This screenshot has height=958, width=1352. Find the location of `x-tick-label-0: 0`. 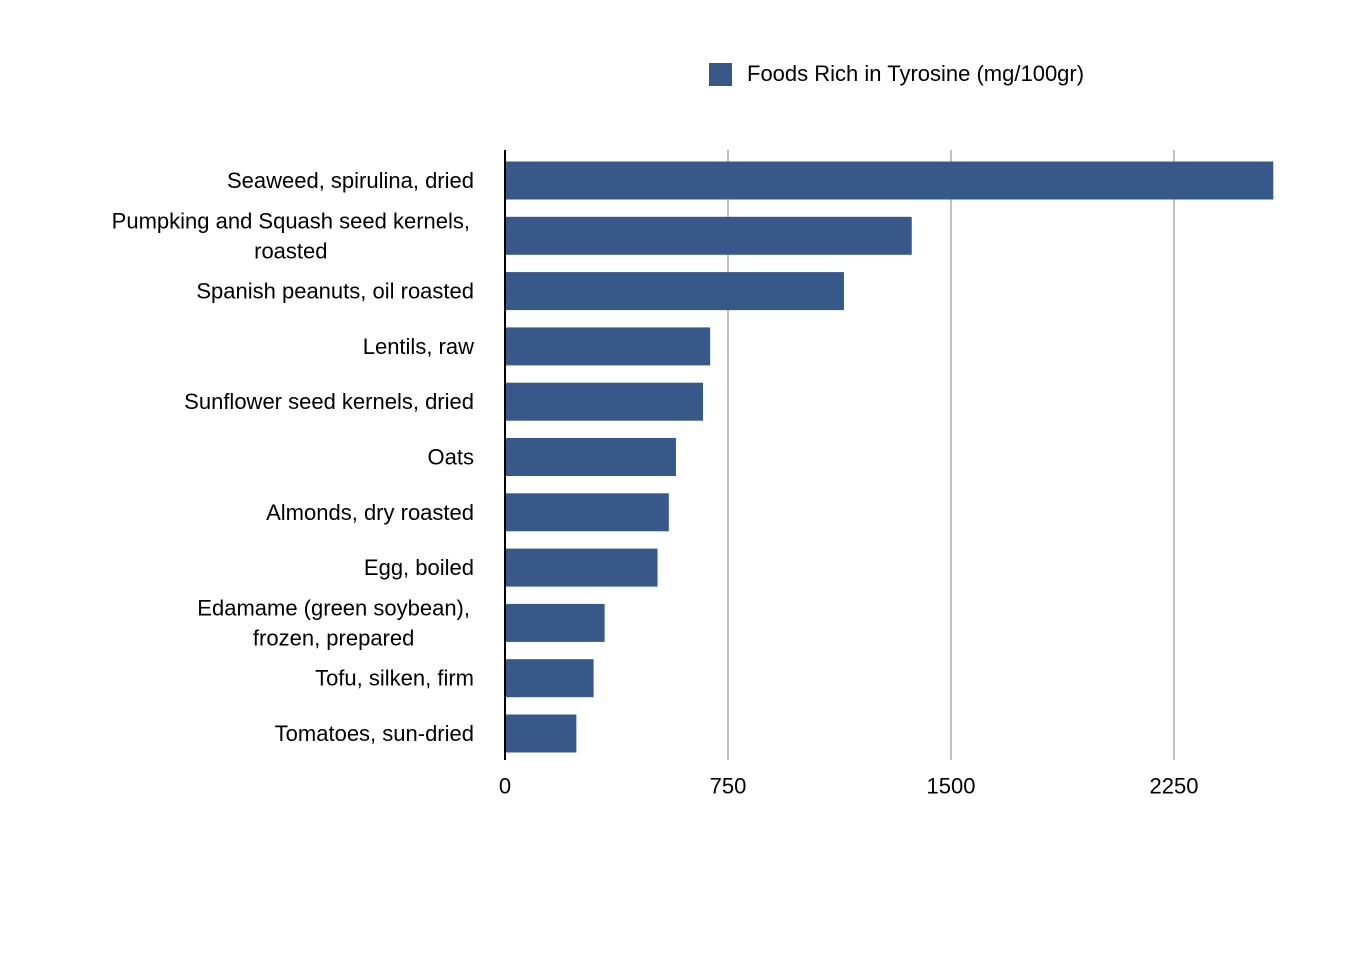

x-tick-label-0: 0 is located at coordinates (505, 786).